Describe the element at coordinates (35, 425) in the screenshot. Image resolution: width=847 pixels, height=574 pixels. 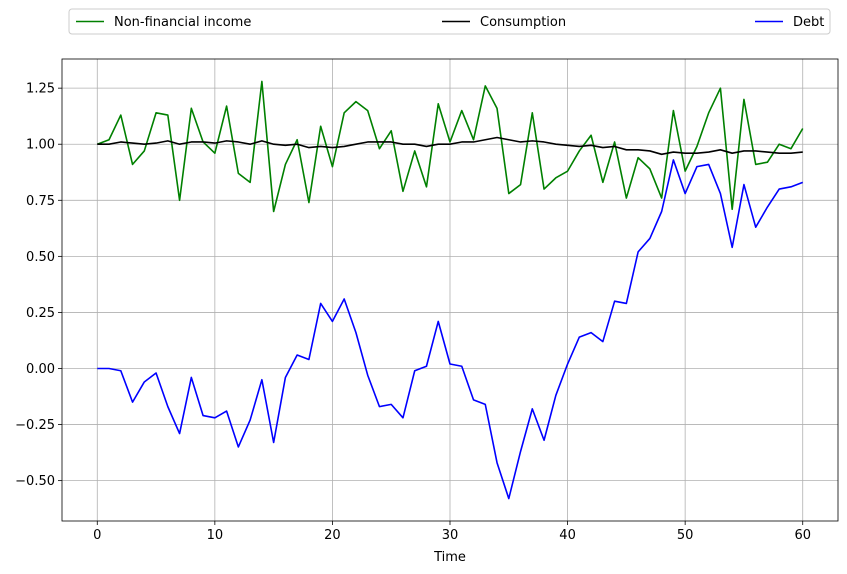
I see `y-tick-label: −0.25` at that location.